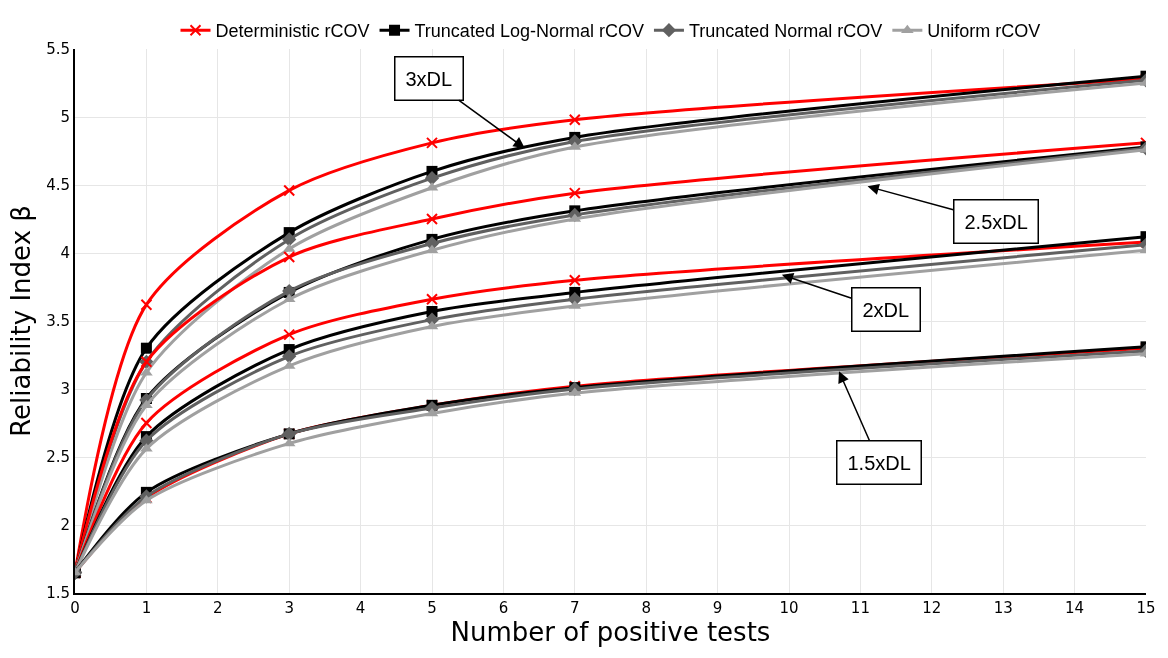  Describe the element at coordinates (646, 608) in the screenshot. I see `x-tick-label: 8` at that location.